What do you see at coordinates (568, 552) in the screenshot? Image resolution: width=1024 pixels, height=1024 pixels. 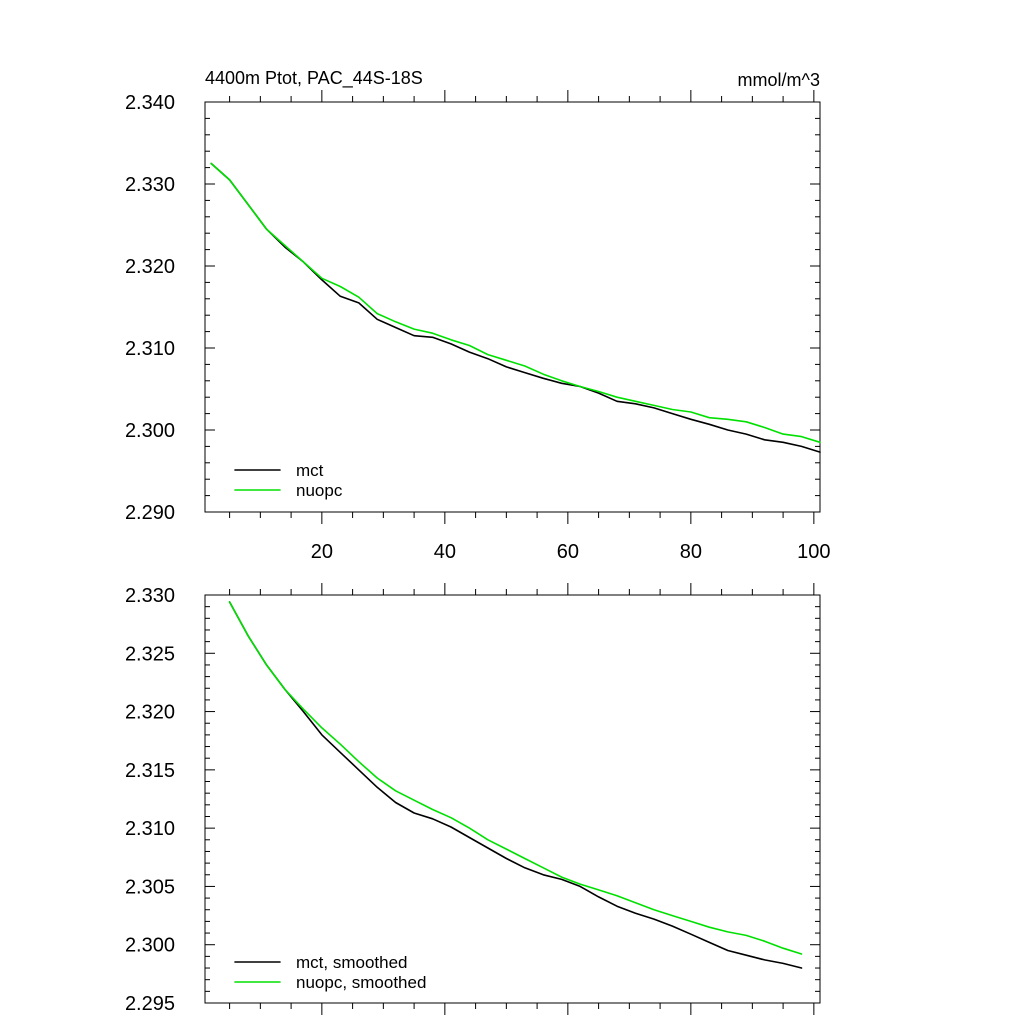 I see `x-tick-label: 60` at bounding box center [568, 552].